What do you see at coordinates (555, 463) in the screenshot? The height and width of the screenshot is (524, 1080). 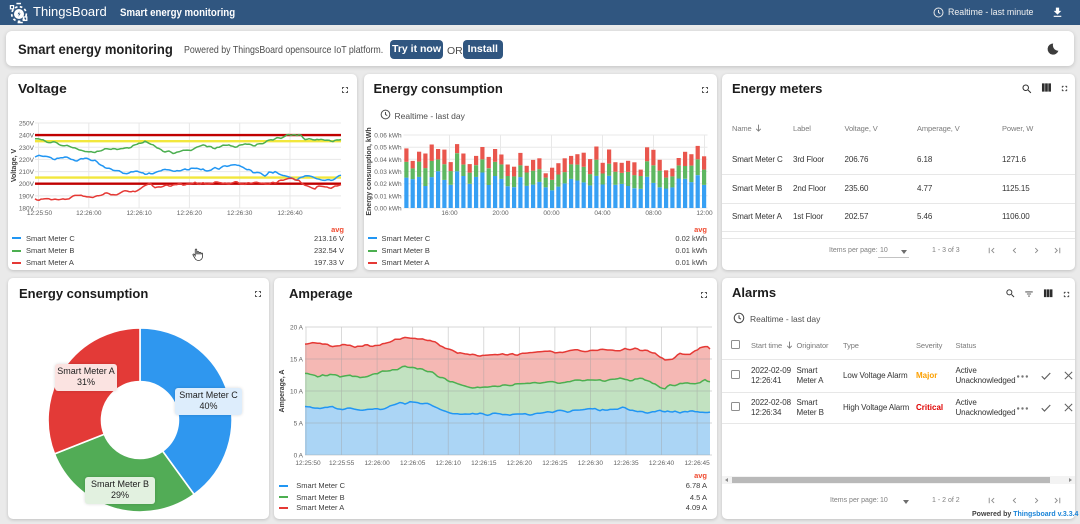 I see `svg-text: 12:26:25` at bounding box center [555, 463].